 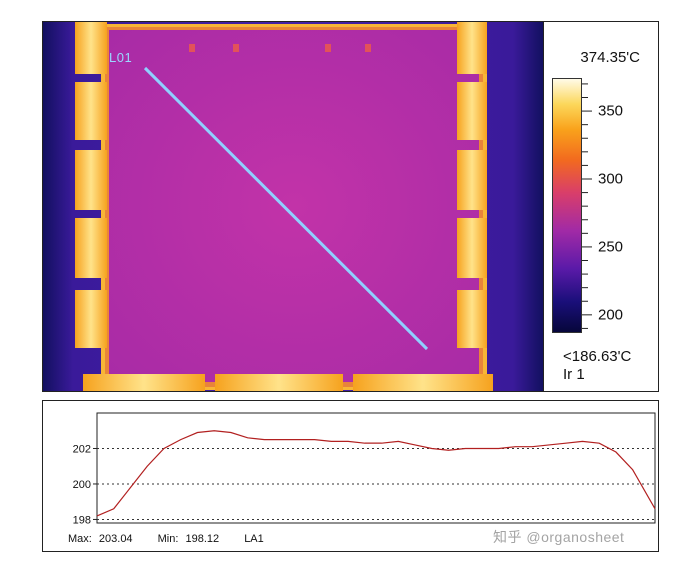 I want to click on profile-footer: Max: 203.04 Min: 198.12 LA1, so click(x=168, y=539).